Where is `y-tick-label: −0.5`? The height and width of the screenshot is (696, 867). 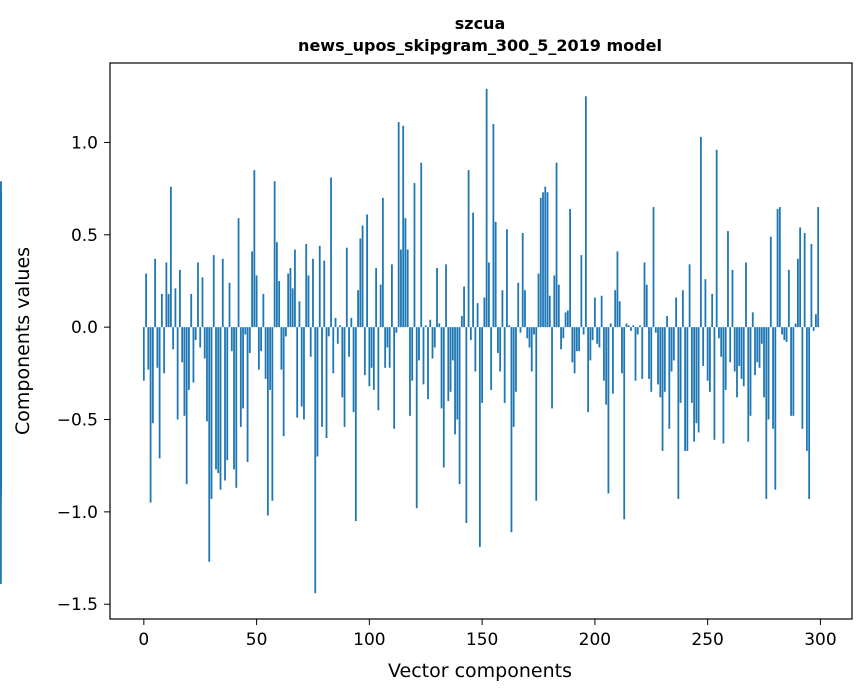 y-tick-label: −0.5 is located at coordinates (77, 421).